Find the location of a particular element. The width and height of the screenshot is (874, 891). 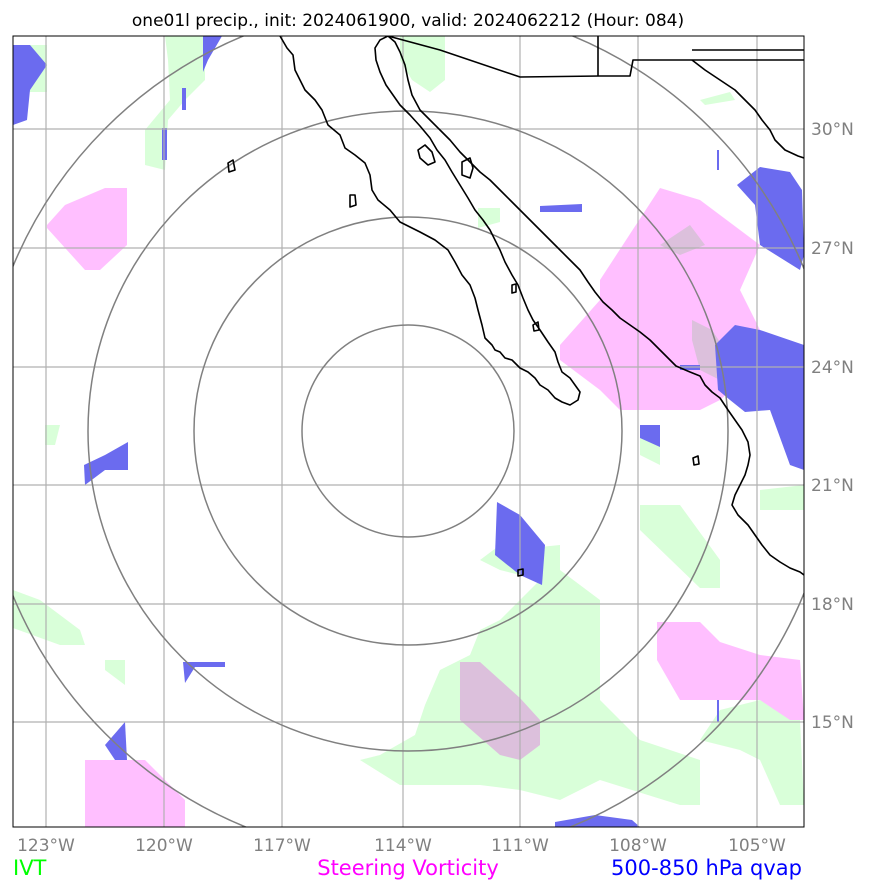

lon-label: 114°W is located at coordinates (403, 846).